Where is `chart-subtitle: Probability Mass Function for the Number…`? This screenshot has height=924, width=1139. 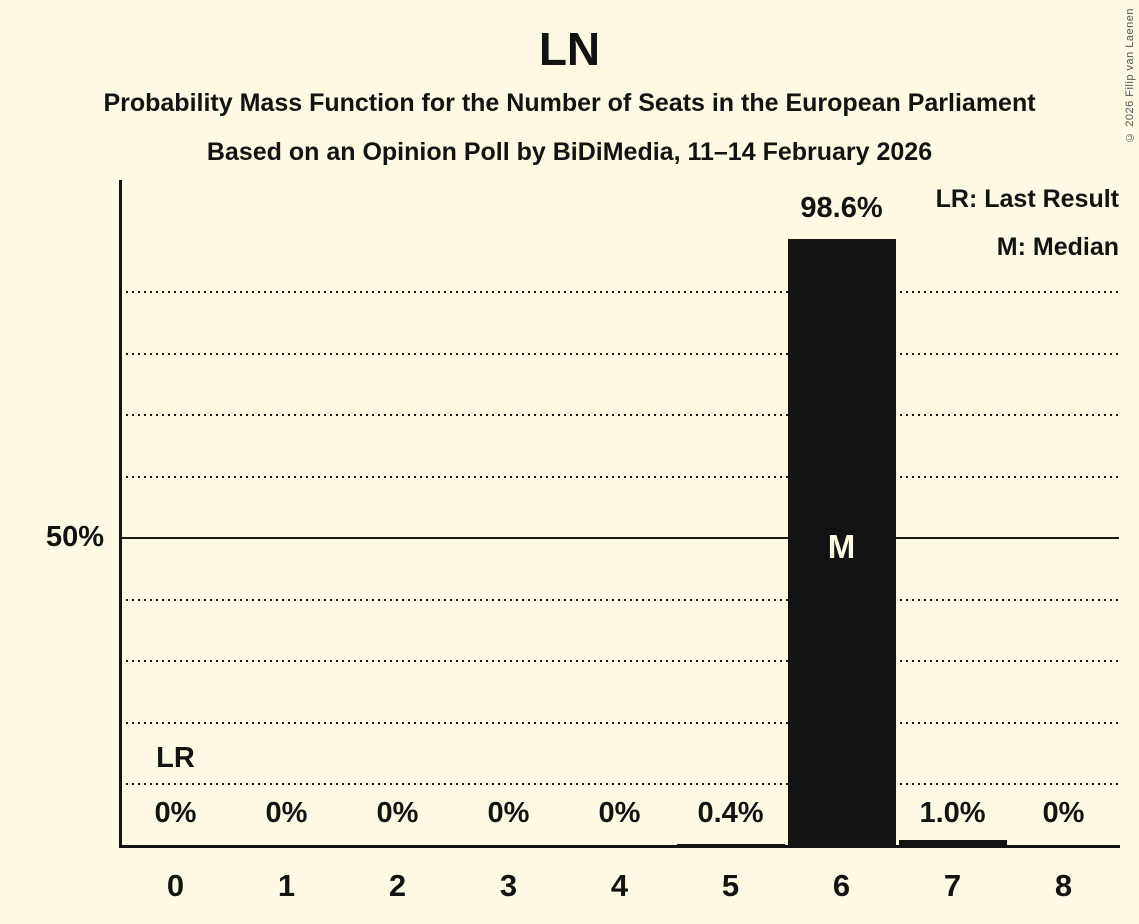 chart-subtitle: Probability Mass Function for the Number… is located at coordinates (569, 103).